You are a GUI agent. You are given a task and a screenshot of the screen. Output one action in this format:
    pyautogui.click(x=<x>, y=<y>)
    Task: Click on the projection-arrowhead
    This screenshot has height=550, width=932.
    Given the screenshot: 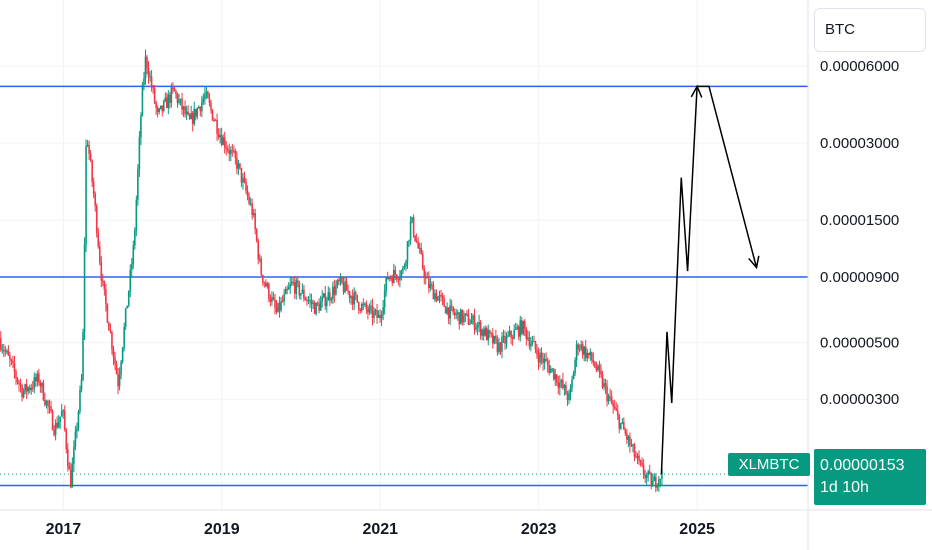 What is the action you would take?
    pyautogui.click(x=754, y=262)
    